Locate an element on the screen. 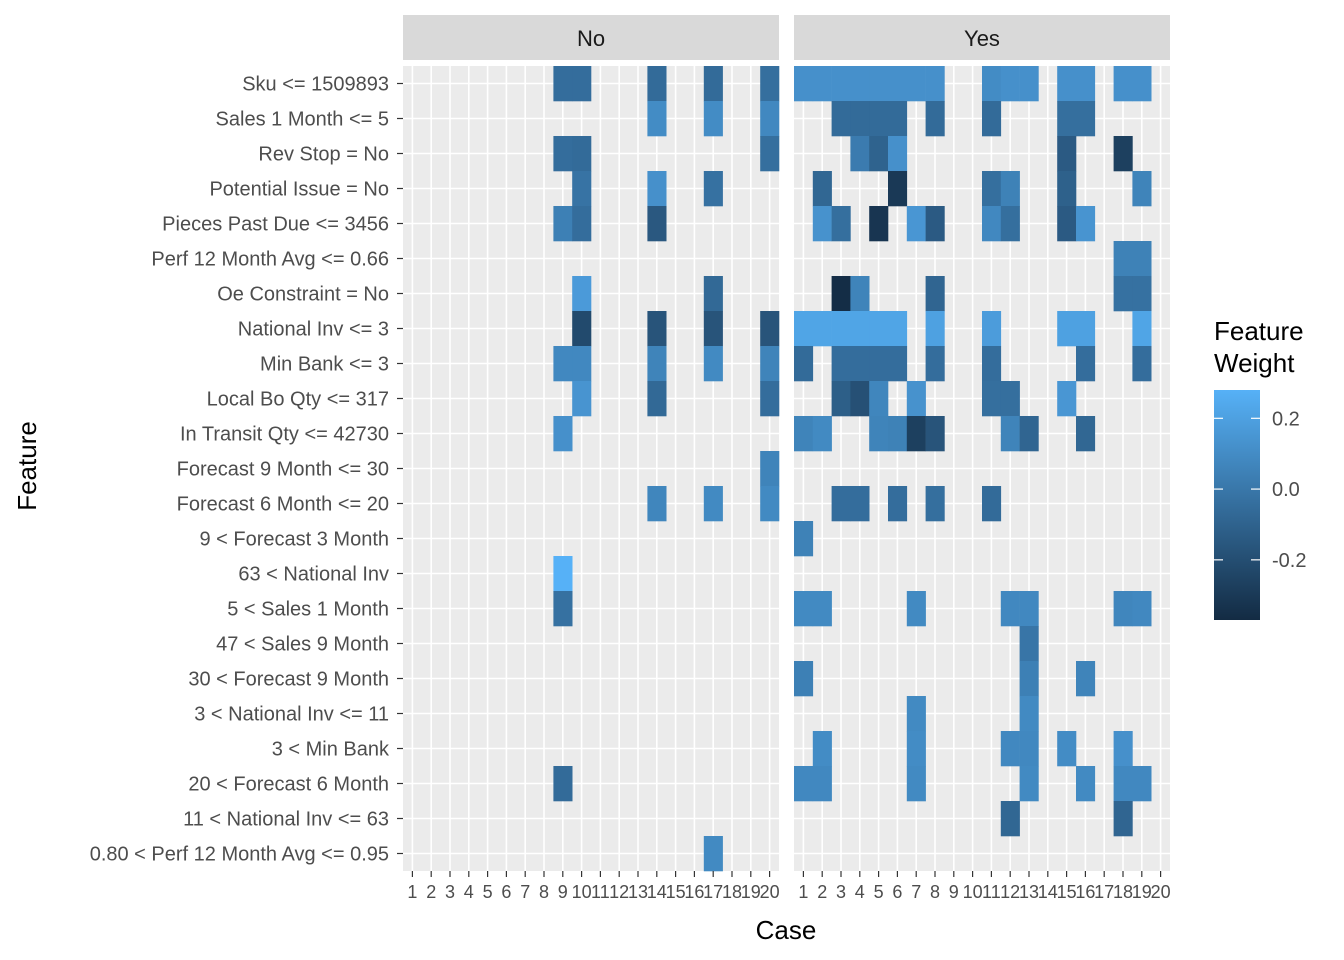  y-tick-label: 20 < Forecast 6 Month is located at coordinates (288, 785).